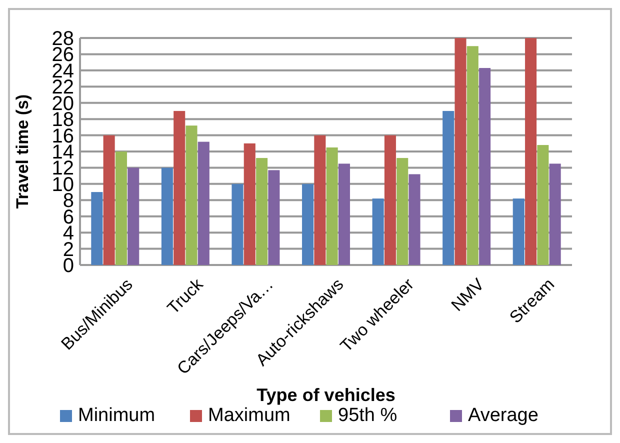 The width and height of the screenshot is (620, 443). Describe the element at coordinates (326, 395) in the screenshot. I see `x-axis-title: Type of vehicles` at that location.